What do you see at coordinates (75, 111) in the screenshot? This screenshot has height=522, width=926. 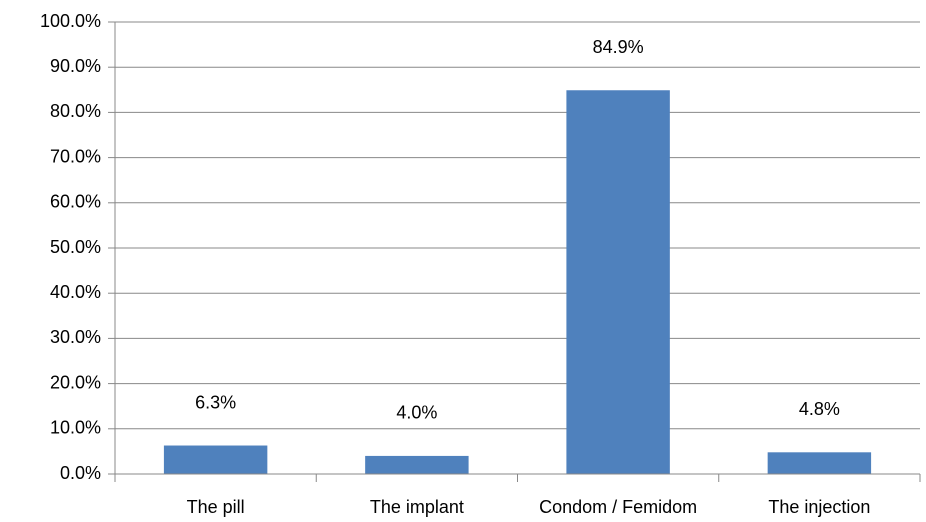 I see `y-tick-label: 80.0%` at bounding box center [75, 111].